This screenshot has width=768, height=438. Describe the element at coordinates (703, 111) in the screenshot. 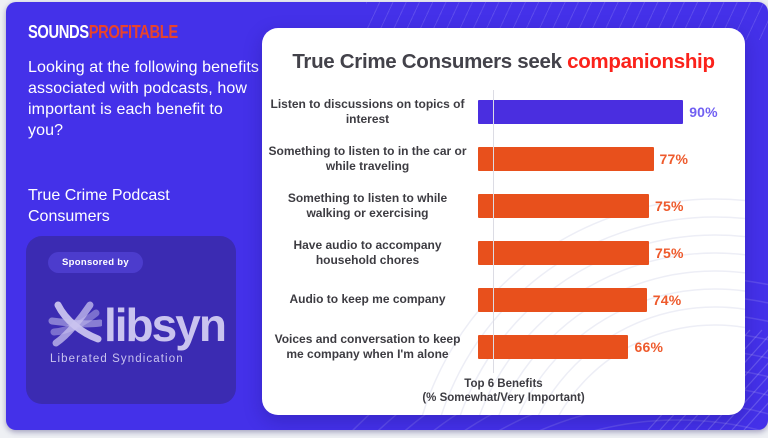

I see `value-label: 90%` at that location.